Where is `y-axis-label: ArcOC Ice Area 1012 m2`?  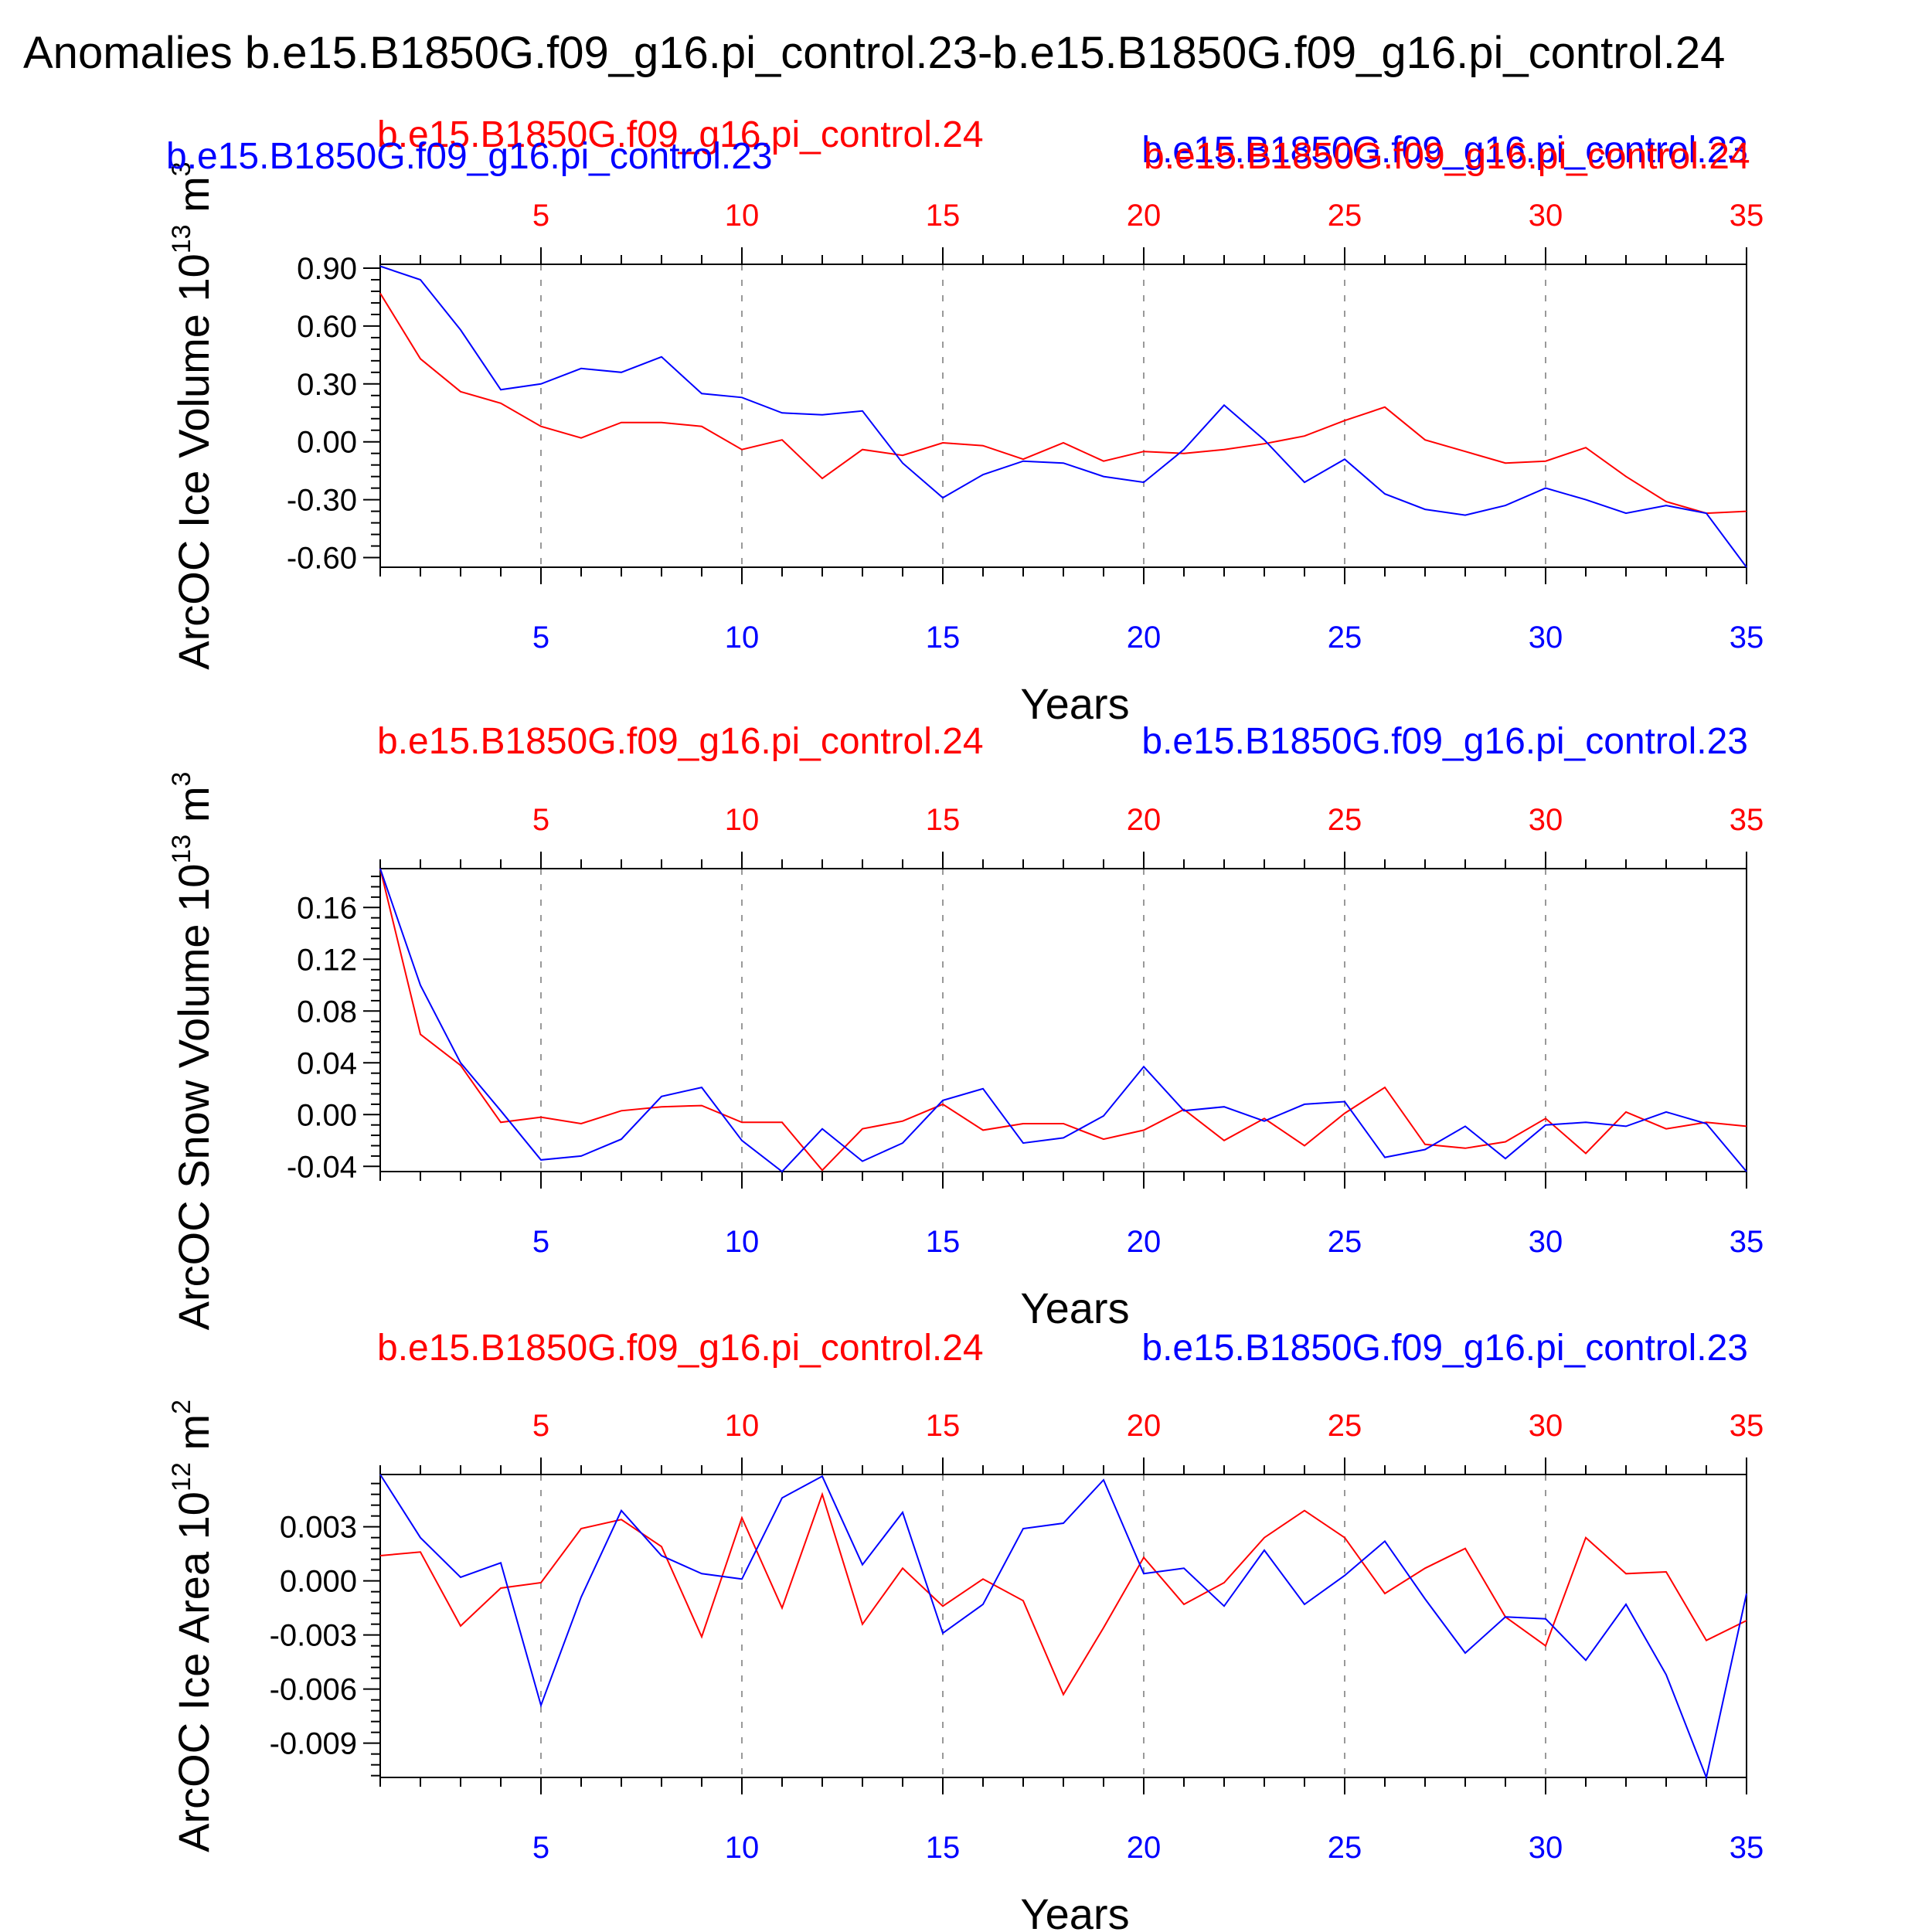
y-axis-label: ArcOC Ice Area 1012 m2 is located at coordinates (192, 1626).